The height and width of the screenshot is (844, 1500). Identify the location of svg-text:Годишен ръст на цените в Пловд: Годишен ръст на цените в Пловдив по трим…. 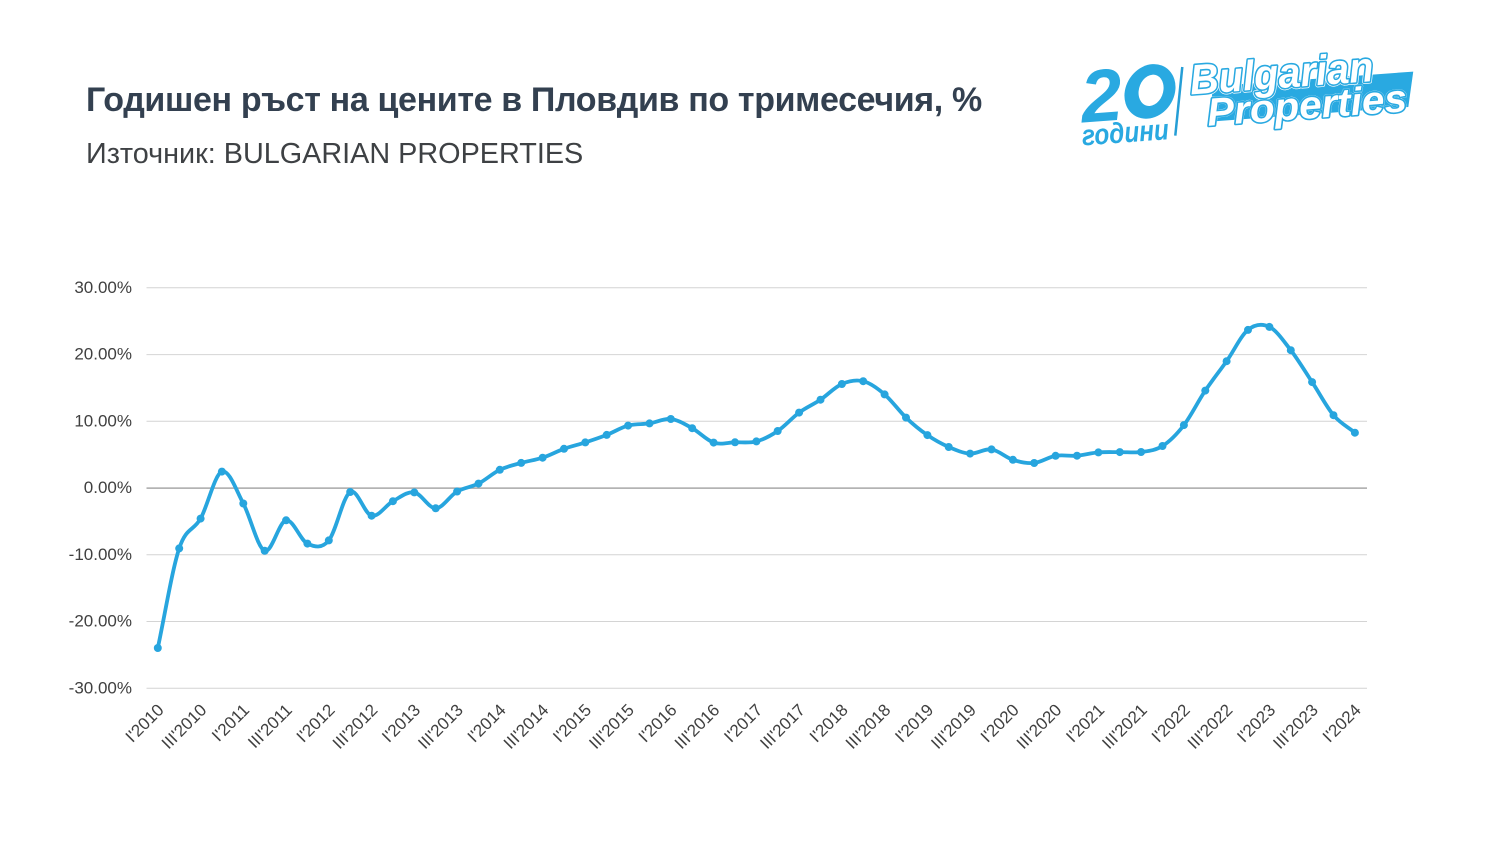
(534, 100).